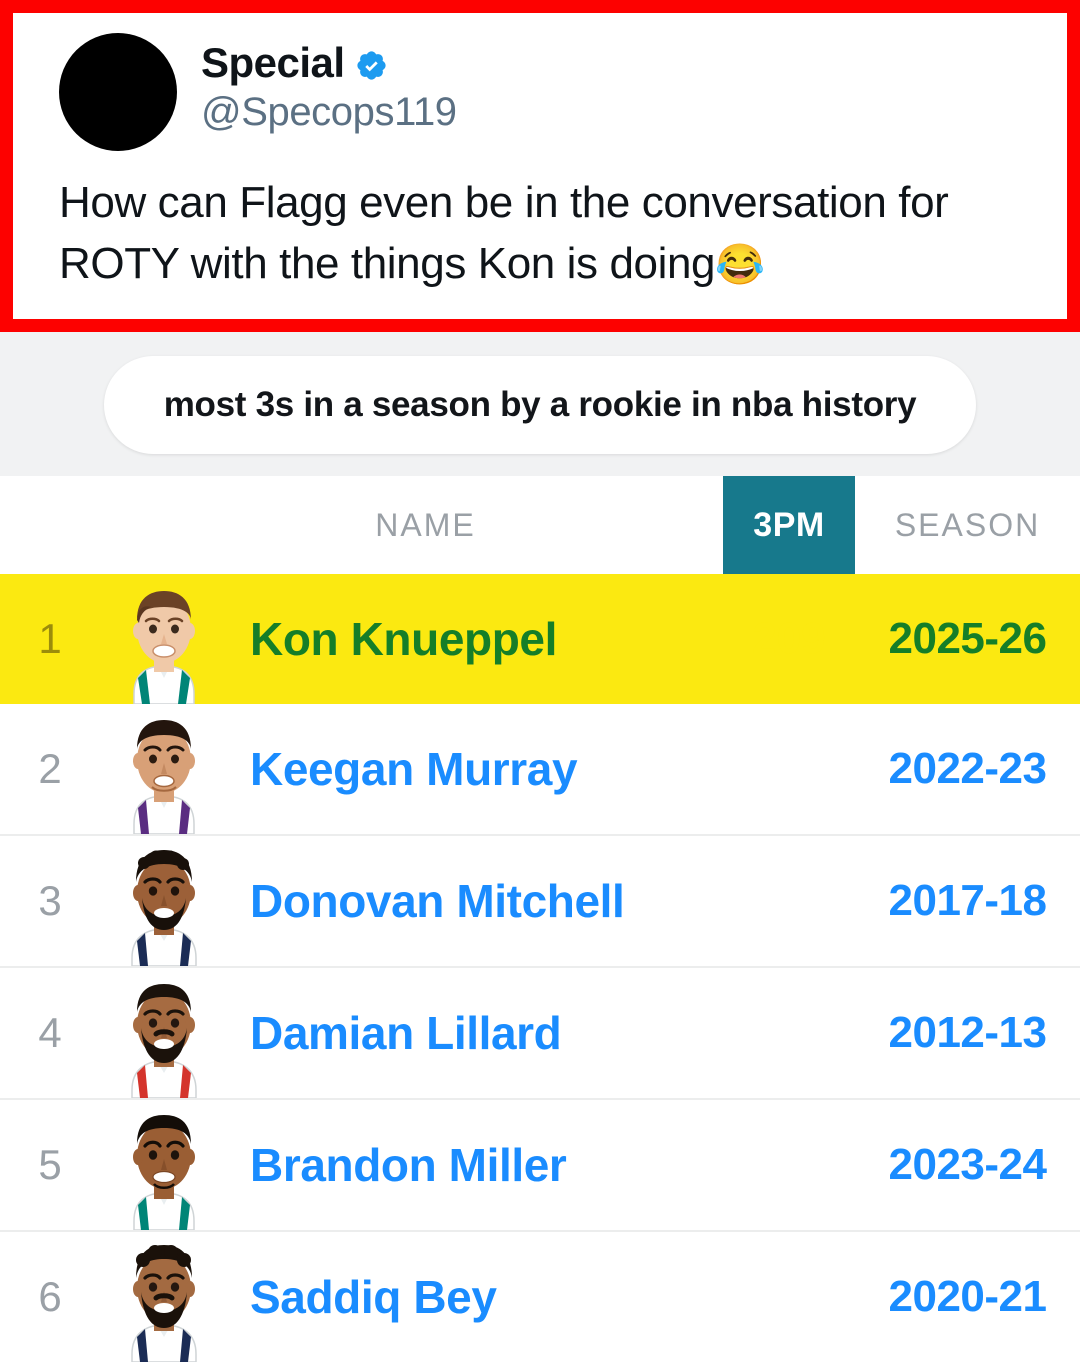  I want to click on row-player-name: Brandon Miller, so click(408, 1165).